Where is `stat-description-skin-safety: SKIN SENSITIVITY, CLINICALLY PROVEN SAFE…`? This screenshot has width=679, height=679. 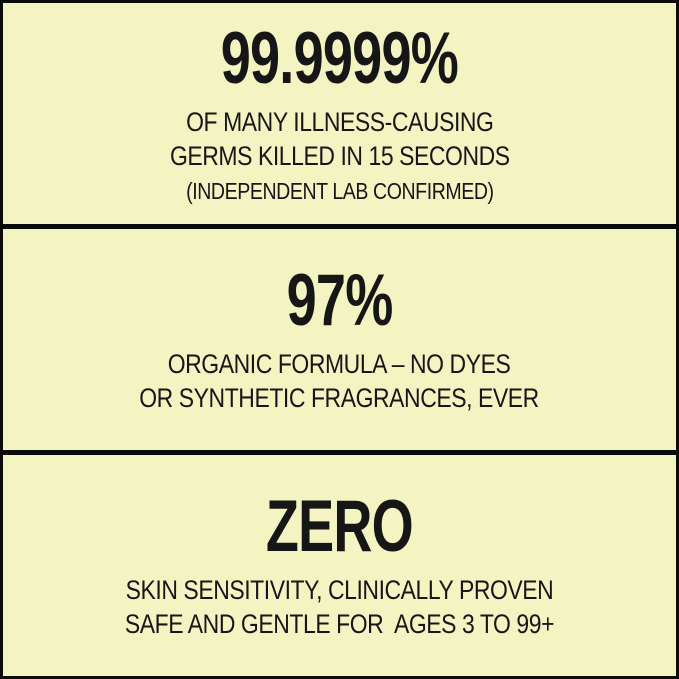 stat-description-skin-safety: SKIN SENSITIVITY, CLINICALLY PROVEN SAFE… is located at coordinates (339, 607).